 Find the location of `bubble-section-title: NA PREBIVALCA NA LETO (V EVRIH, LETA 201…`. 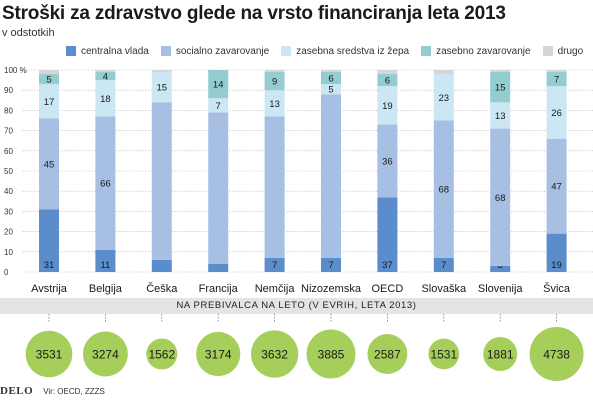

bubble-section-title: NA PREBIVALCA NA LETO (V EVRIH, LETA 201… is located at coordinates (296, 306).